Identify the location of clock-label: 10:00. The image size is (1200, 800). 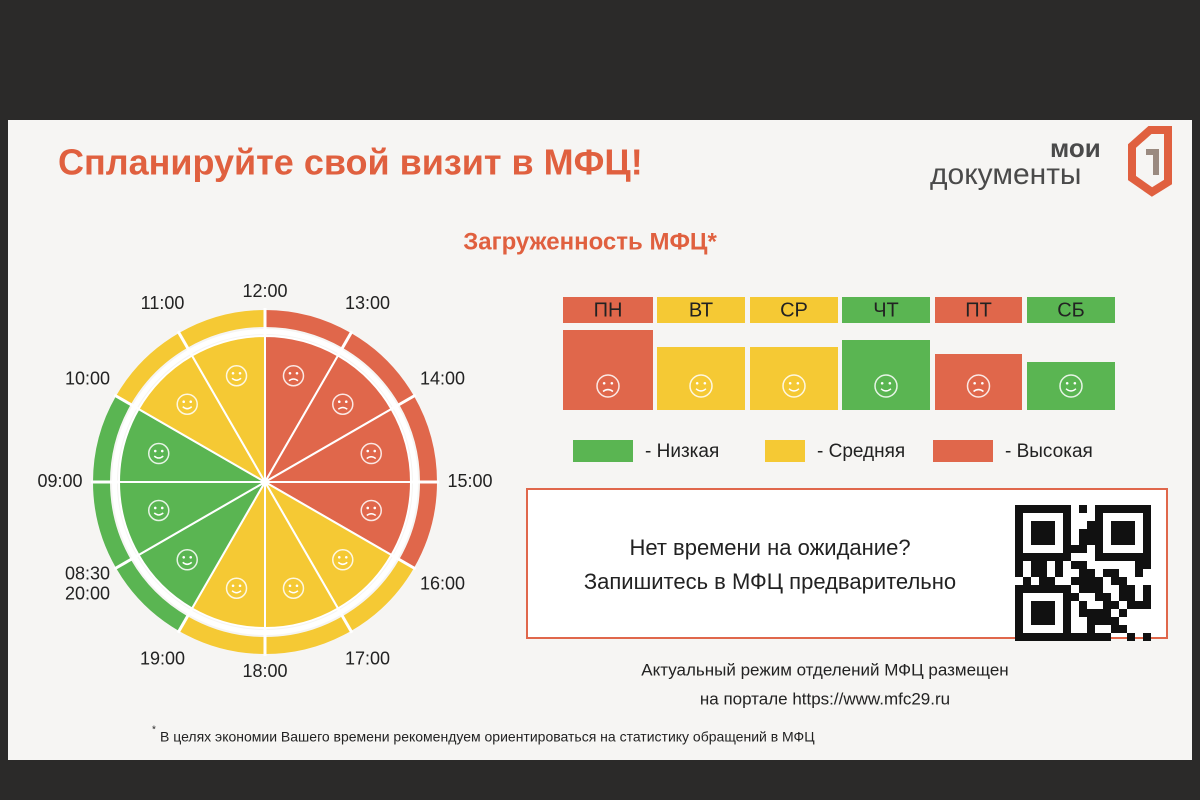
(87, 378).